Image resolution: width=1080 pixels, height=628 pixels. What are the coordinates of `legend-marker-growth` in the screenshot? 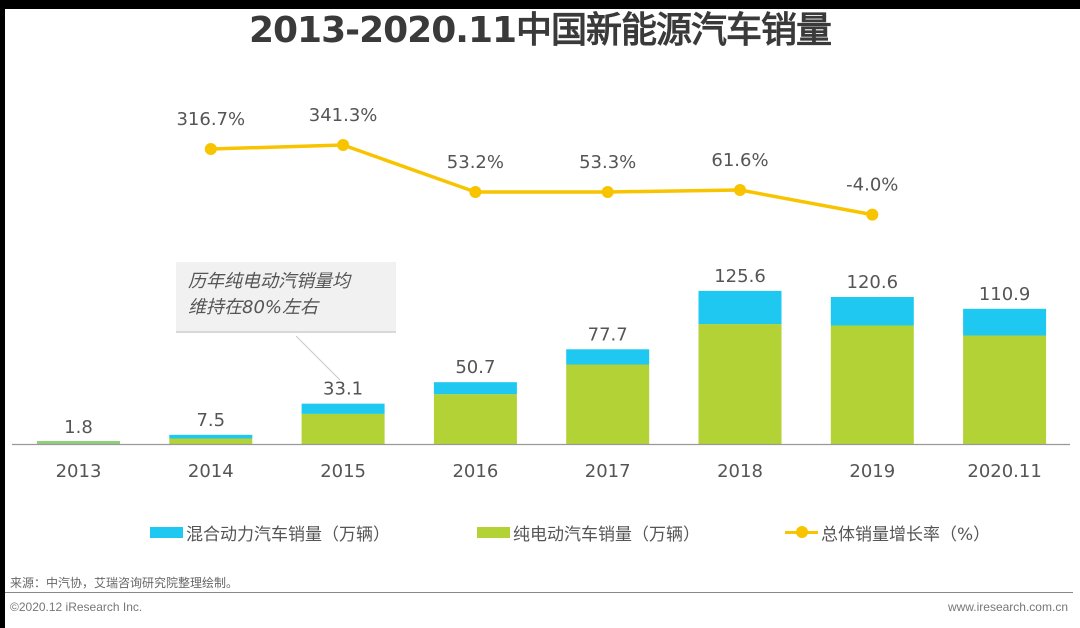 It's located at (802, 531).